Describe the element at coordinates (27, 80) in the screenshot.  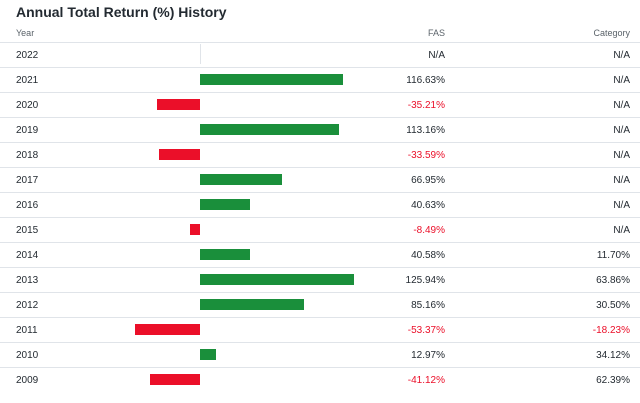
I see `year-label: 2021` at that location.